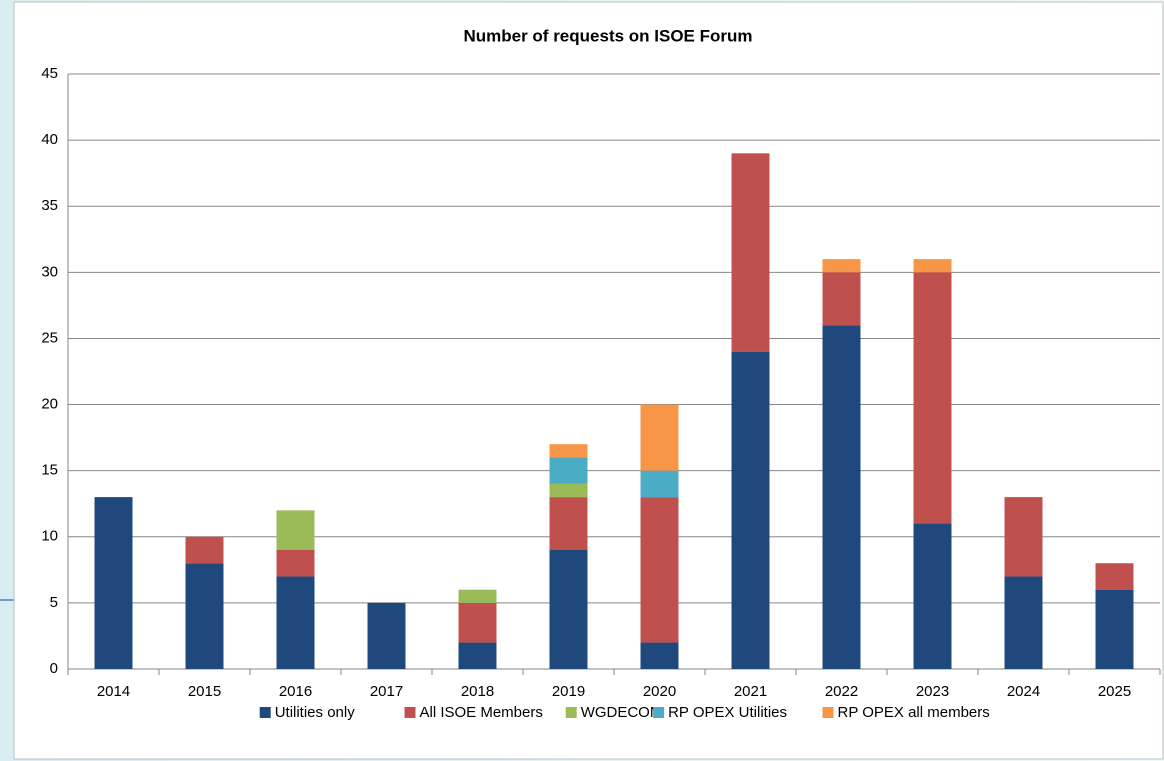 The image size is (1164, 761). Describe the element at coordinates (659, 691) in the screenshot. I see `x-tick-label: 2020` at that location.